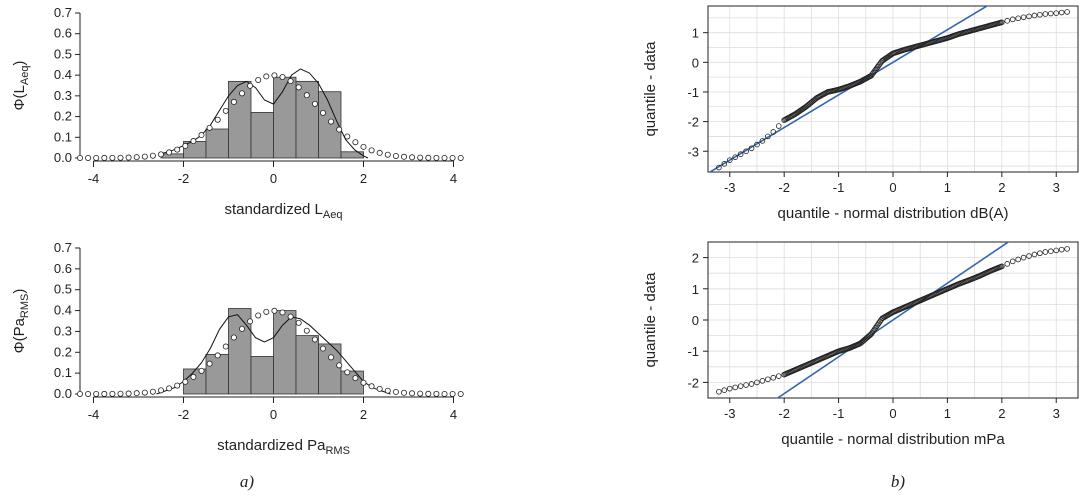 This screenshot has width=1083, height=497. I want to click on y-tick-label: 0.6, so click(63, 33).